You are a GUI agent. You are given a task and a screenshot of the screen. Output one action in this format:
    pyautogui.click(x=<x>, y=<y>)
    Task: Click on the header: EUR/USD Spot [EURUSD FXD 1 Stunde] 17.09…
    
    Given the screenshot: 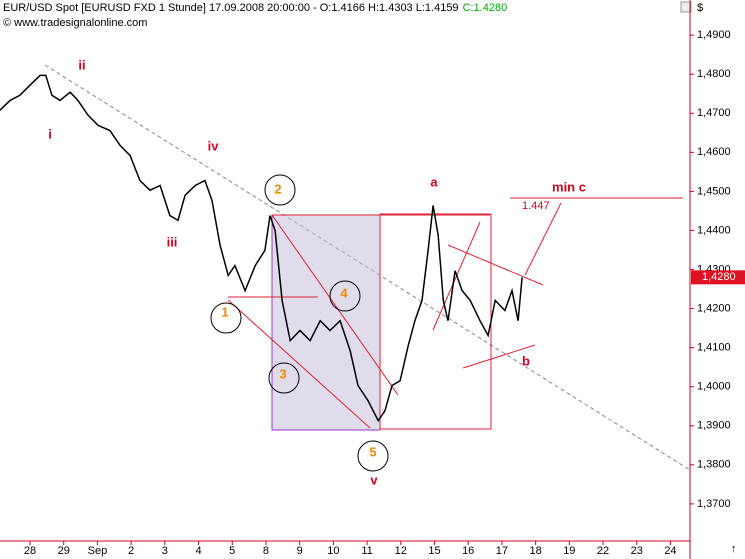 What is the action you would take?
    pyautogui.click(x=353, y=15)
    